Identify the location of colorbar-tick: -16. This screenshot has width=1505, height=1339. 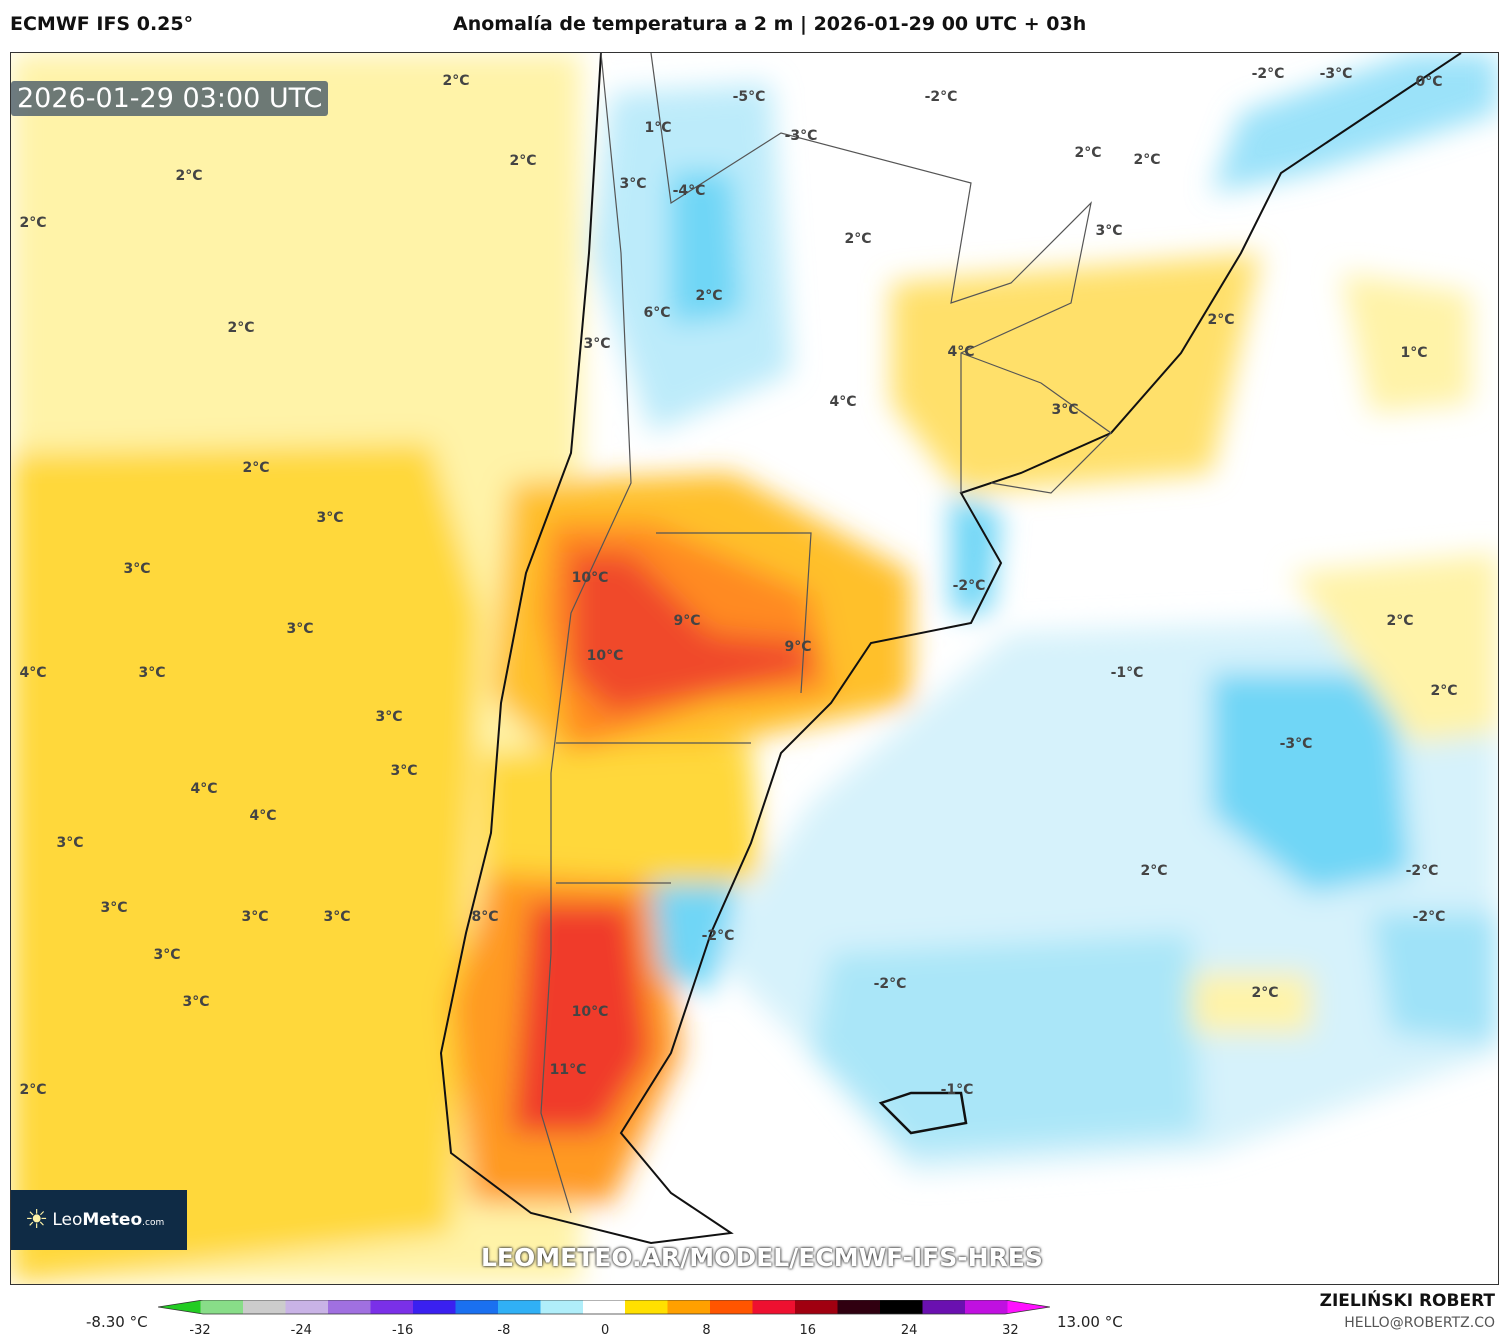
(402, 1330).